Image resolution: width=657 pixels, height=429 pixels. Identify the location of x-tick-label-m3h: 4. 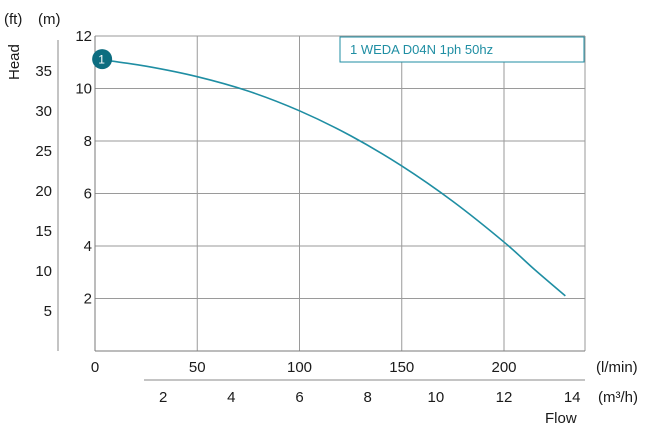
(231, 397).